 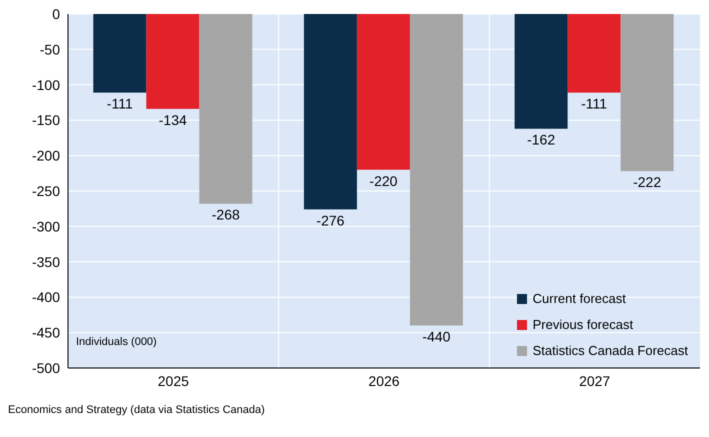 I want to click on y-tick-label: -350, so click(x=46, y=262).